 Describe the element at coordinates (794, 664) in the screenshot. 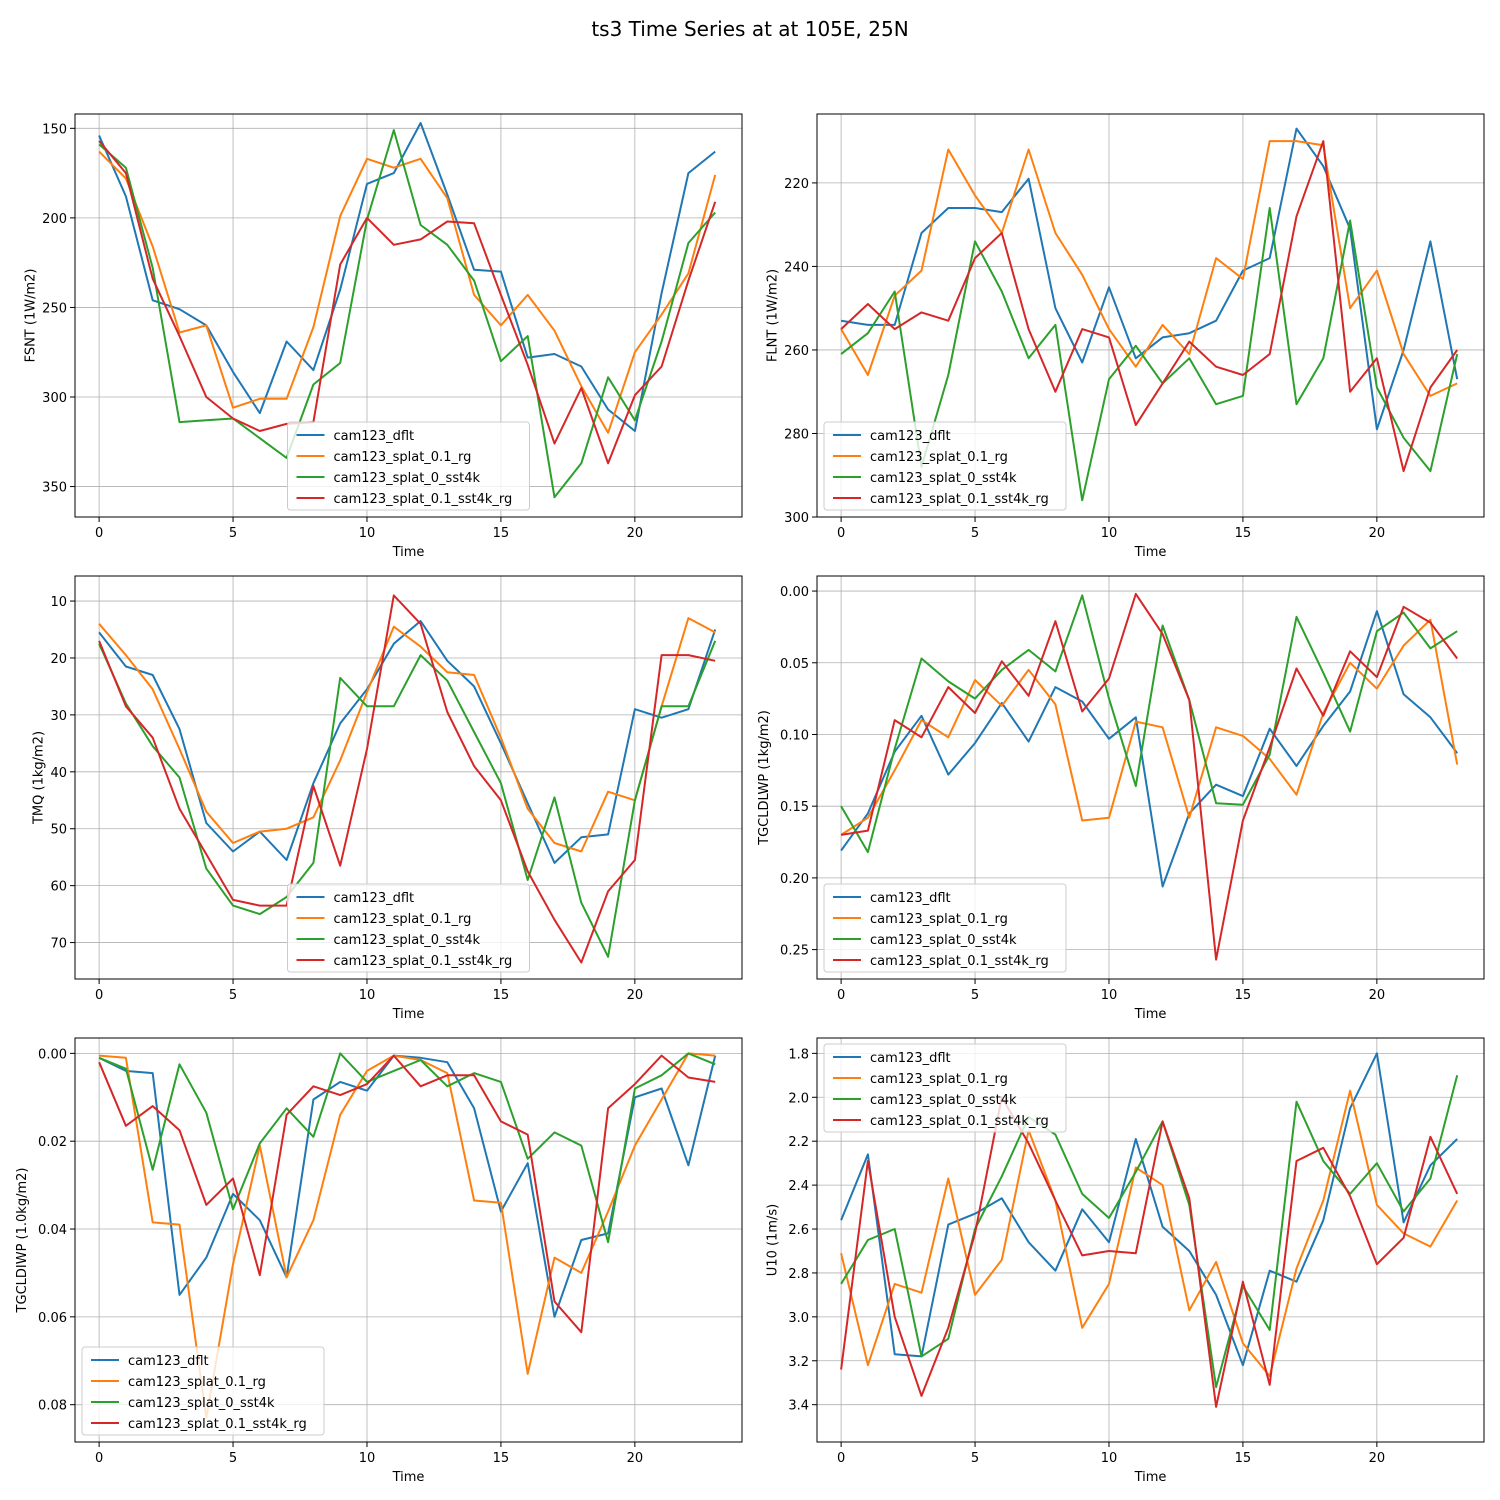

I see `y-tick-label: 0.05` at that location.